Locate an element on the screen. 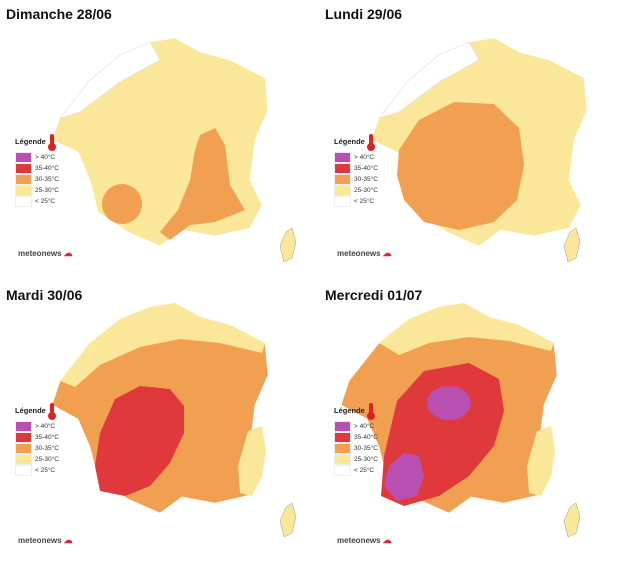 This screenshot has width=638, height=562. panel-title: Mercredi 01/07 is located at coordinates (374, 295).